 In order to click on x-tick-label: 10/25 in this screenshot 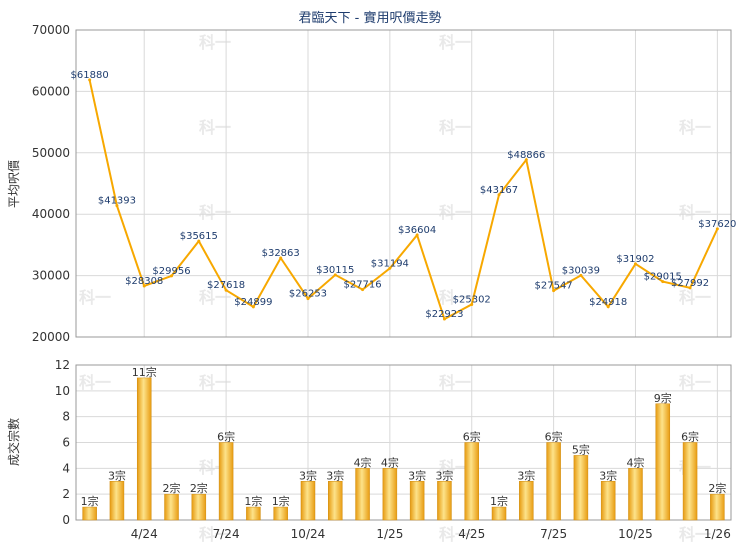, I will do `click(635, 534)`.